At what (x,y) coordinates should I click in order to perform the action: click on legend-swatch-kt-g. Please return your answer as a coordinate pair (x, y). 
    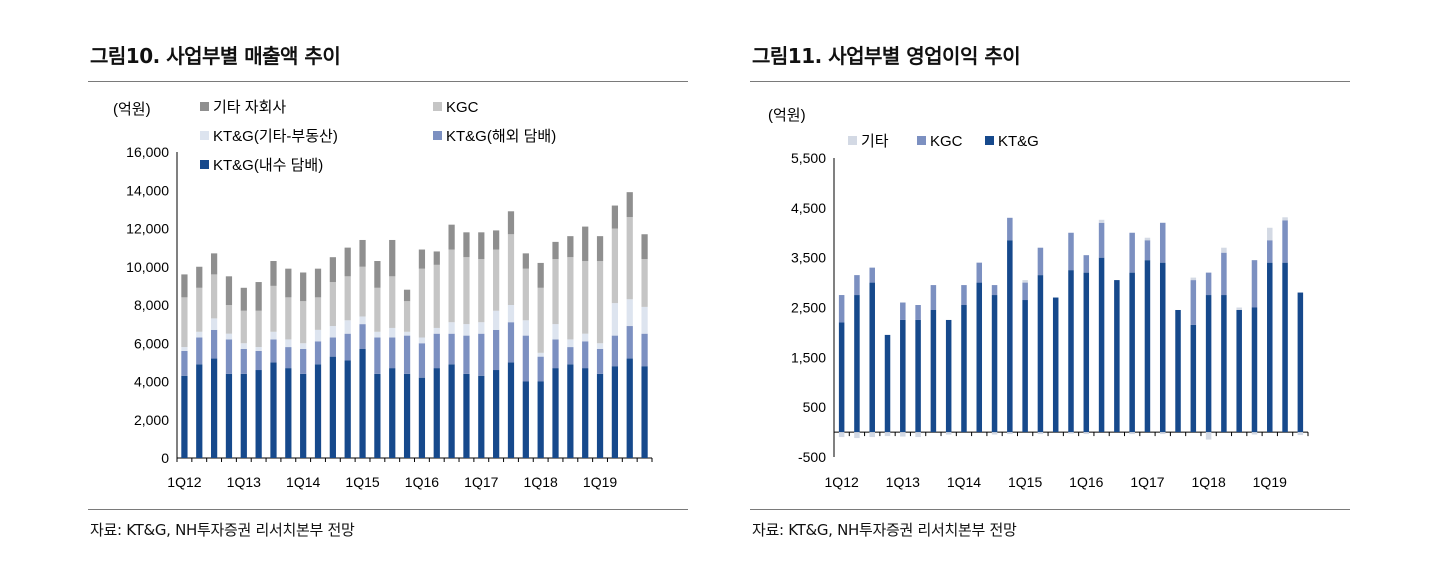
    Looking at the image, I should click on (989, 140).